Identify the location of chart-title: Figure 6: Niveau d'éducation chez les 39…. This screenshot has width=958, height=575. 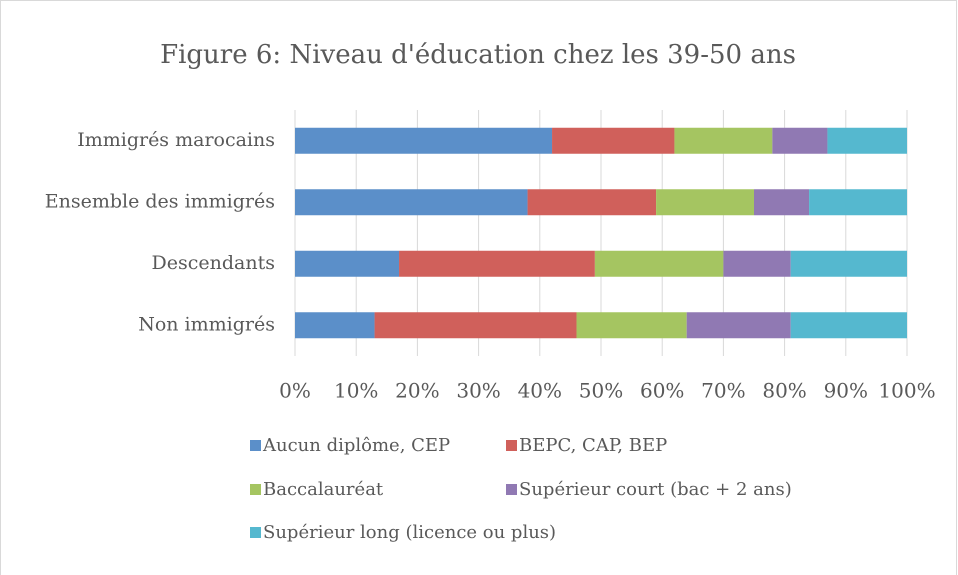
(478, 55).